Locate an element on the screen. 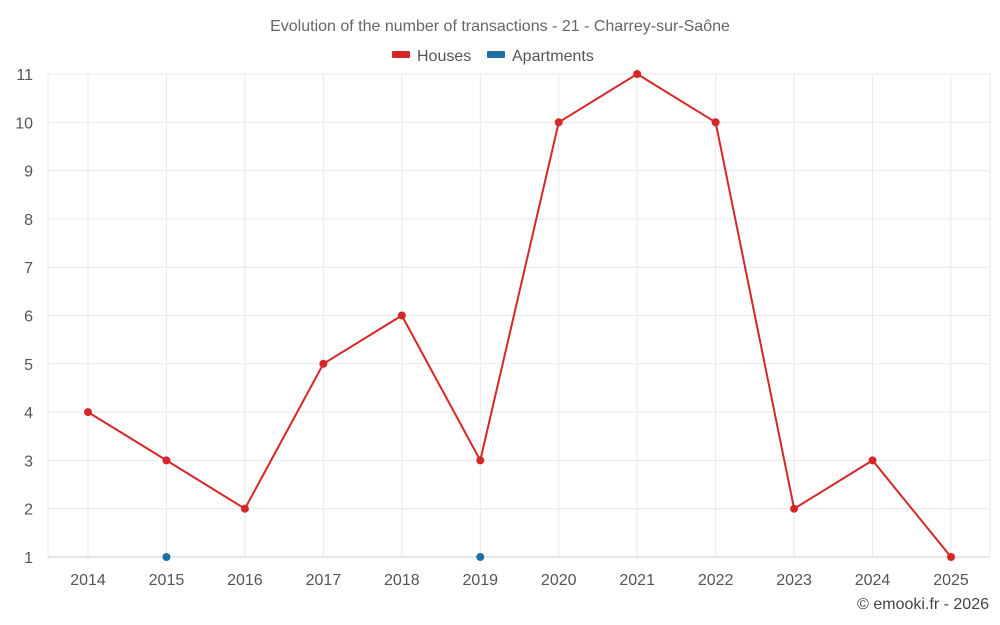 This screenshot has width=1000, height=625. x-tick-label: 2024 is located at coordinates (873, 580).